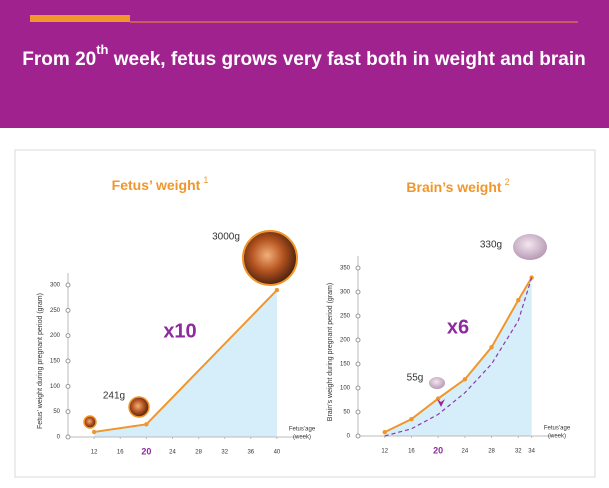  What do you see at coordinates (205, 180) in the screenshot?
I see `title-note: 1` at bounding box center [205, 180].